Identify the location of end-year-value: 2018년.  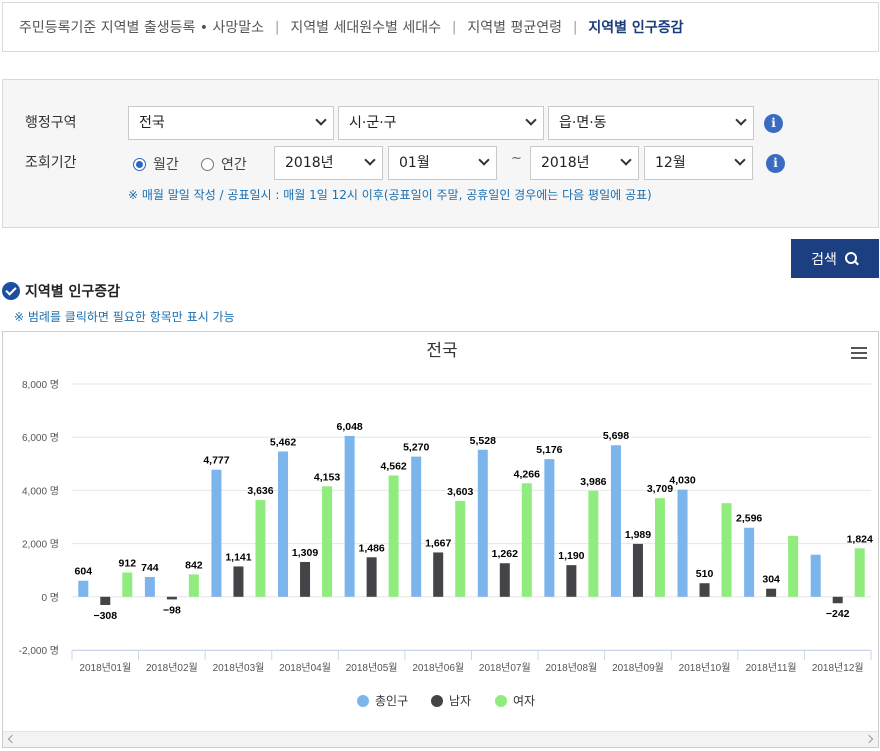
(565, 163).